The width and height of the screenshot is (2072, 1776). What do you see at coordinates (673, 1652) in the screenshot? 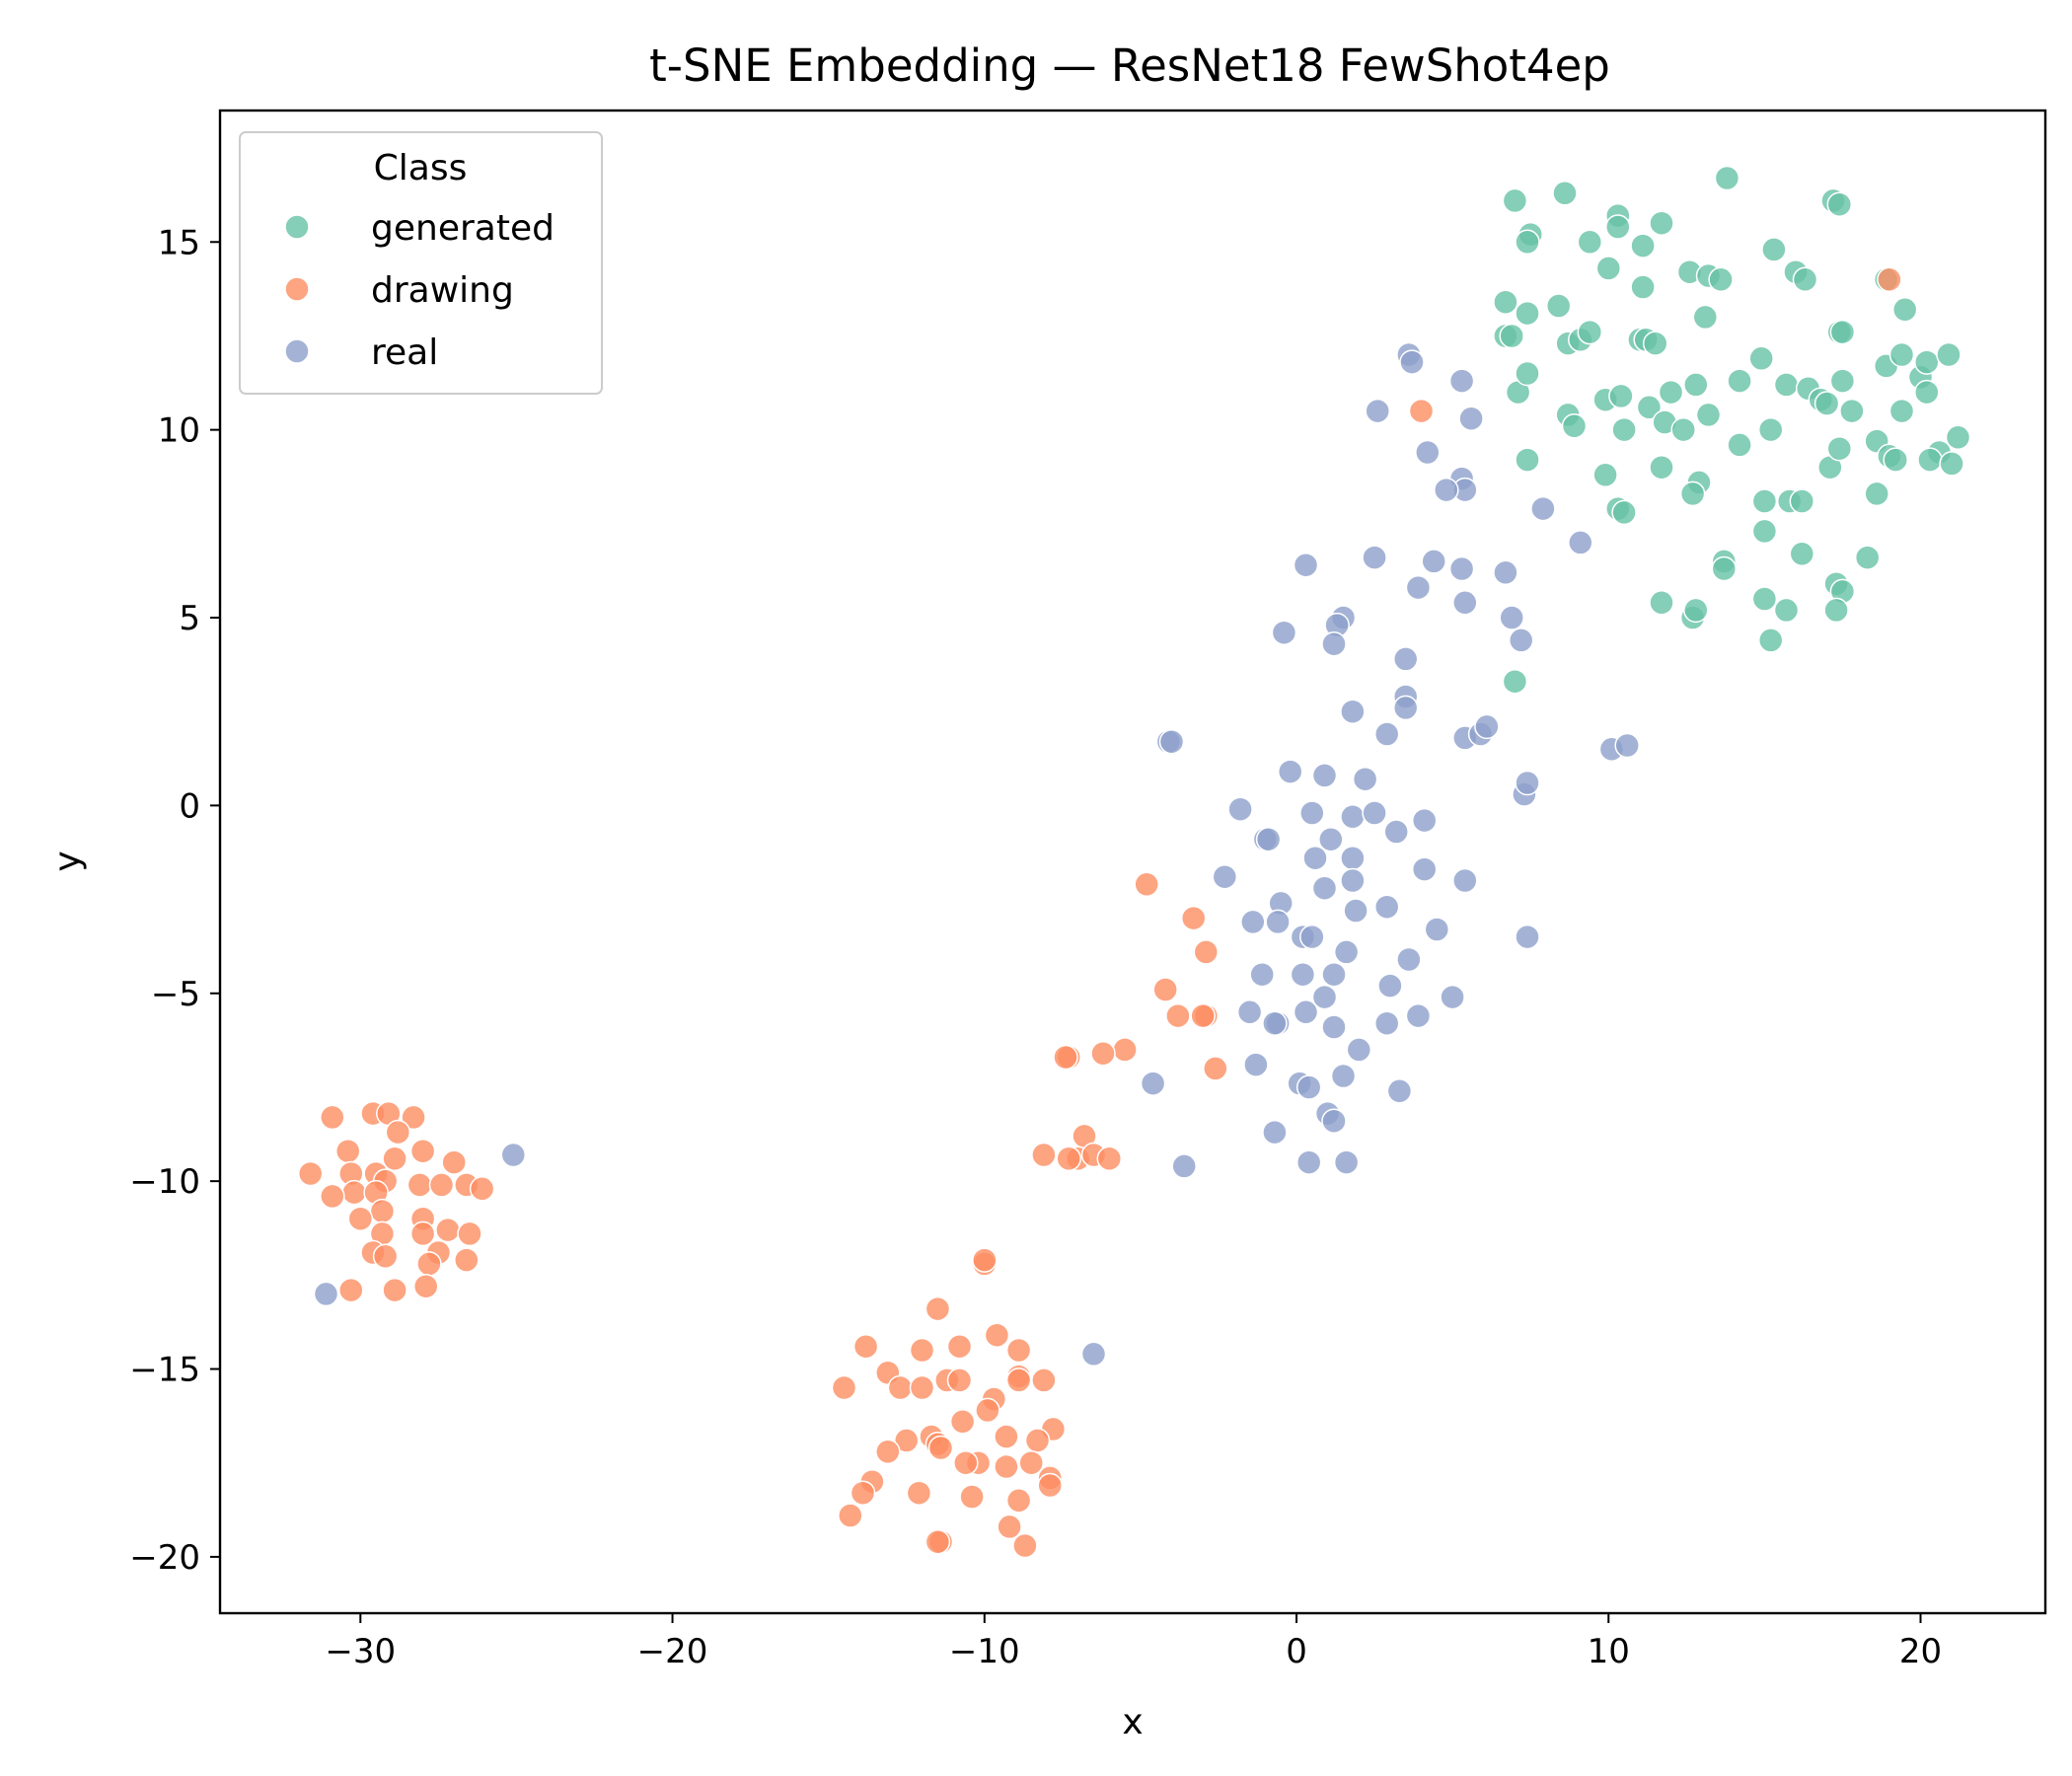
I see `x-tick-label: −20` at bounding box center [673, 1652].